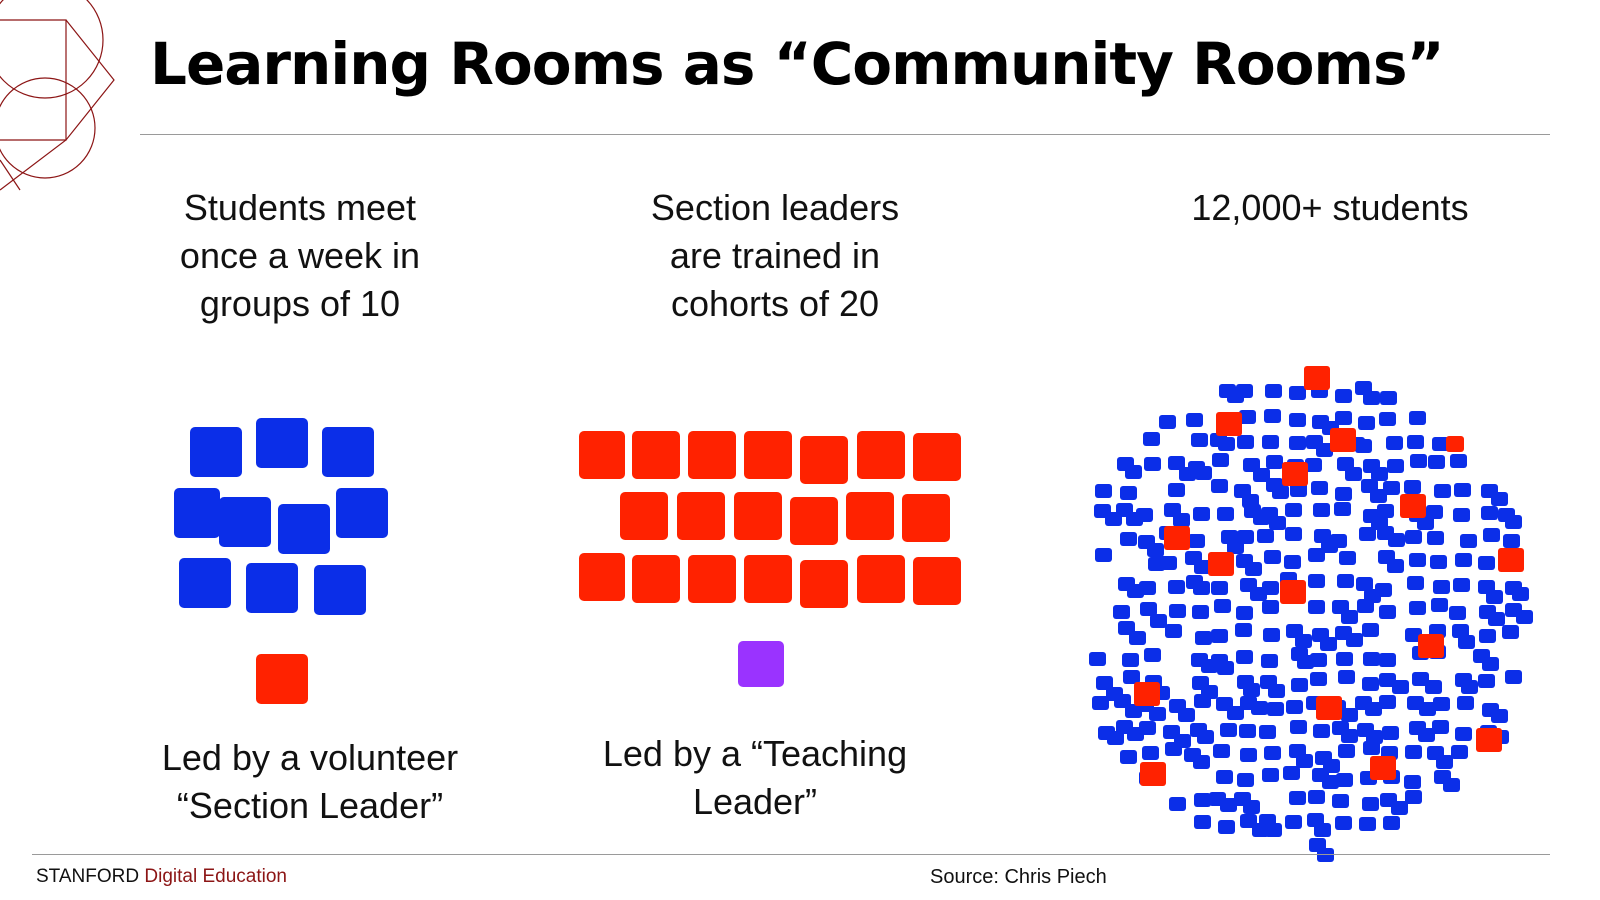  What do you see at coordinates (215, 876) in the screenshot?
I see `footer-brand-accent: Digital Education` at bounding box center [215, 876].